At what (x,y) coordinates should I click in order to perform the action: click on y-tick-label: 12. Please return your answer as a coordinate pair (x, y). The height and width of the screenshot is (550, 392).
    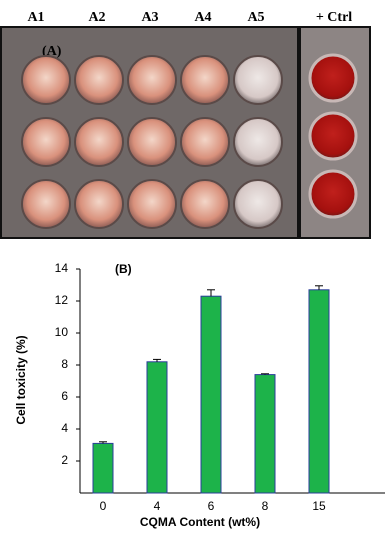
    Looking at the image, I should click on (62, 300).